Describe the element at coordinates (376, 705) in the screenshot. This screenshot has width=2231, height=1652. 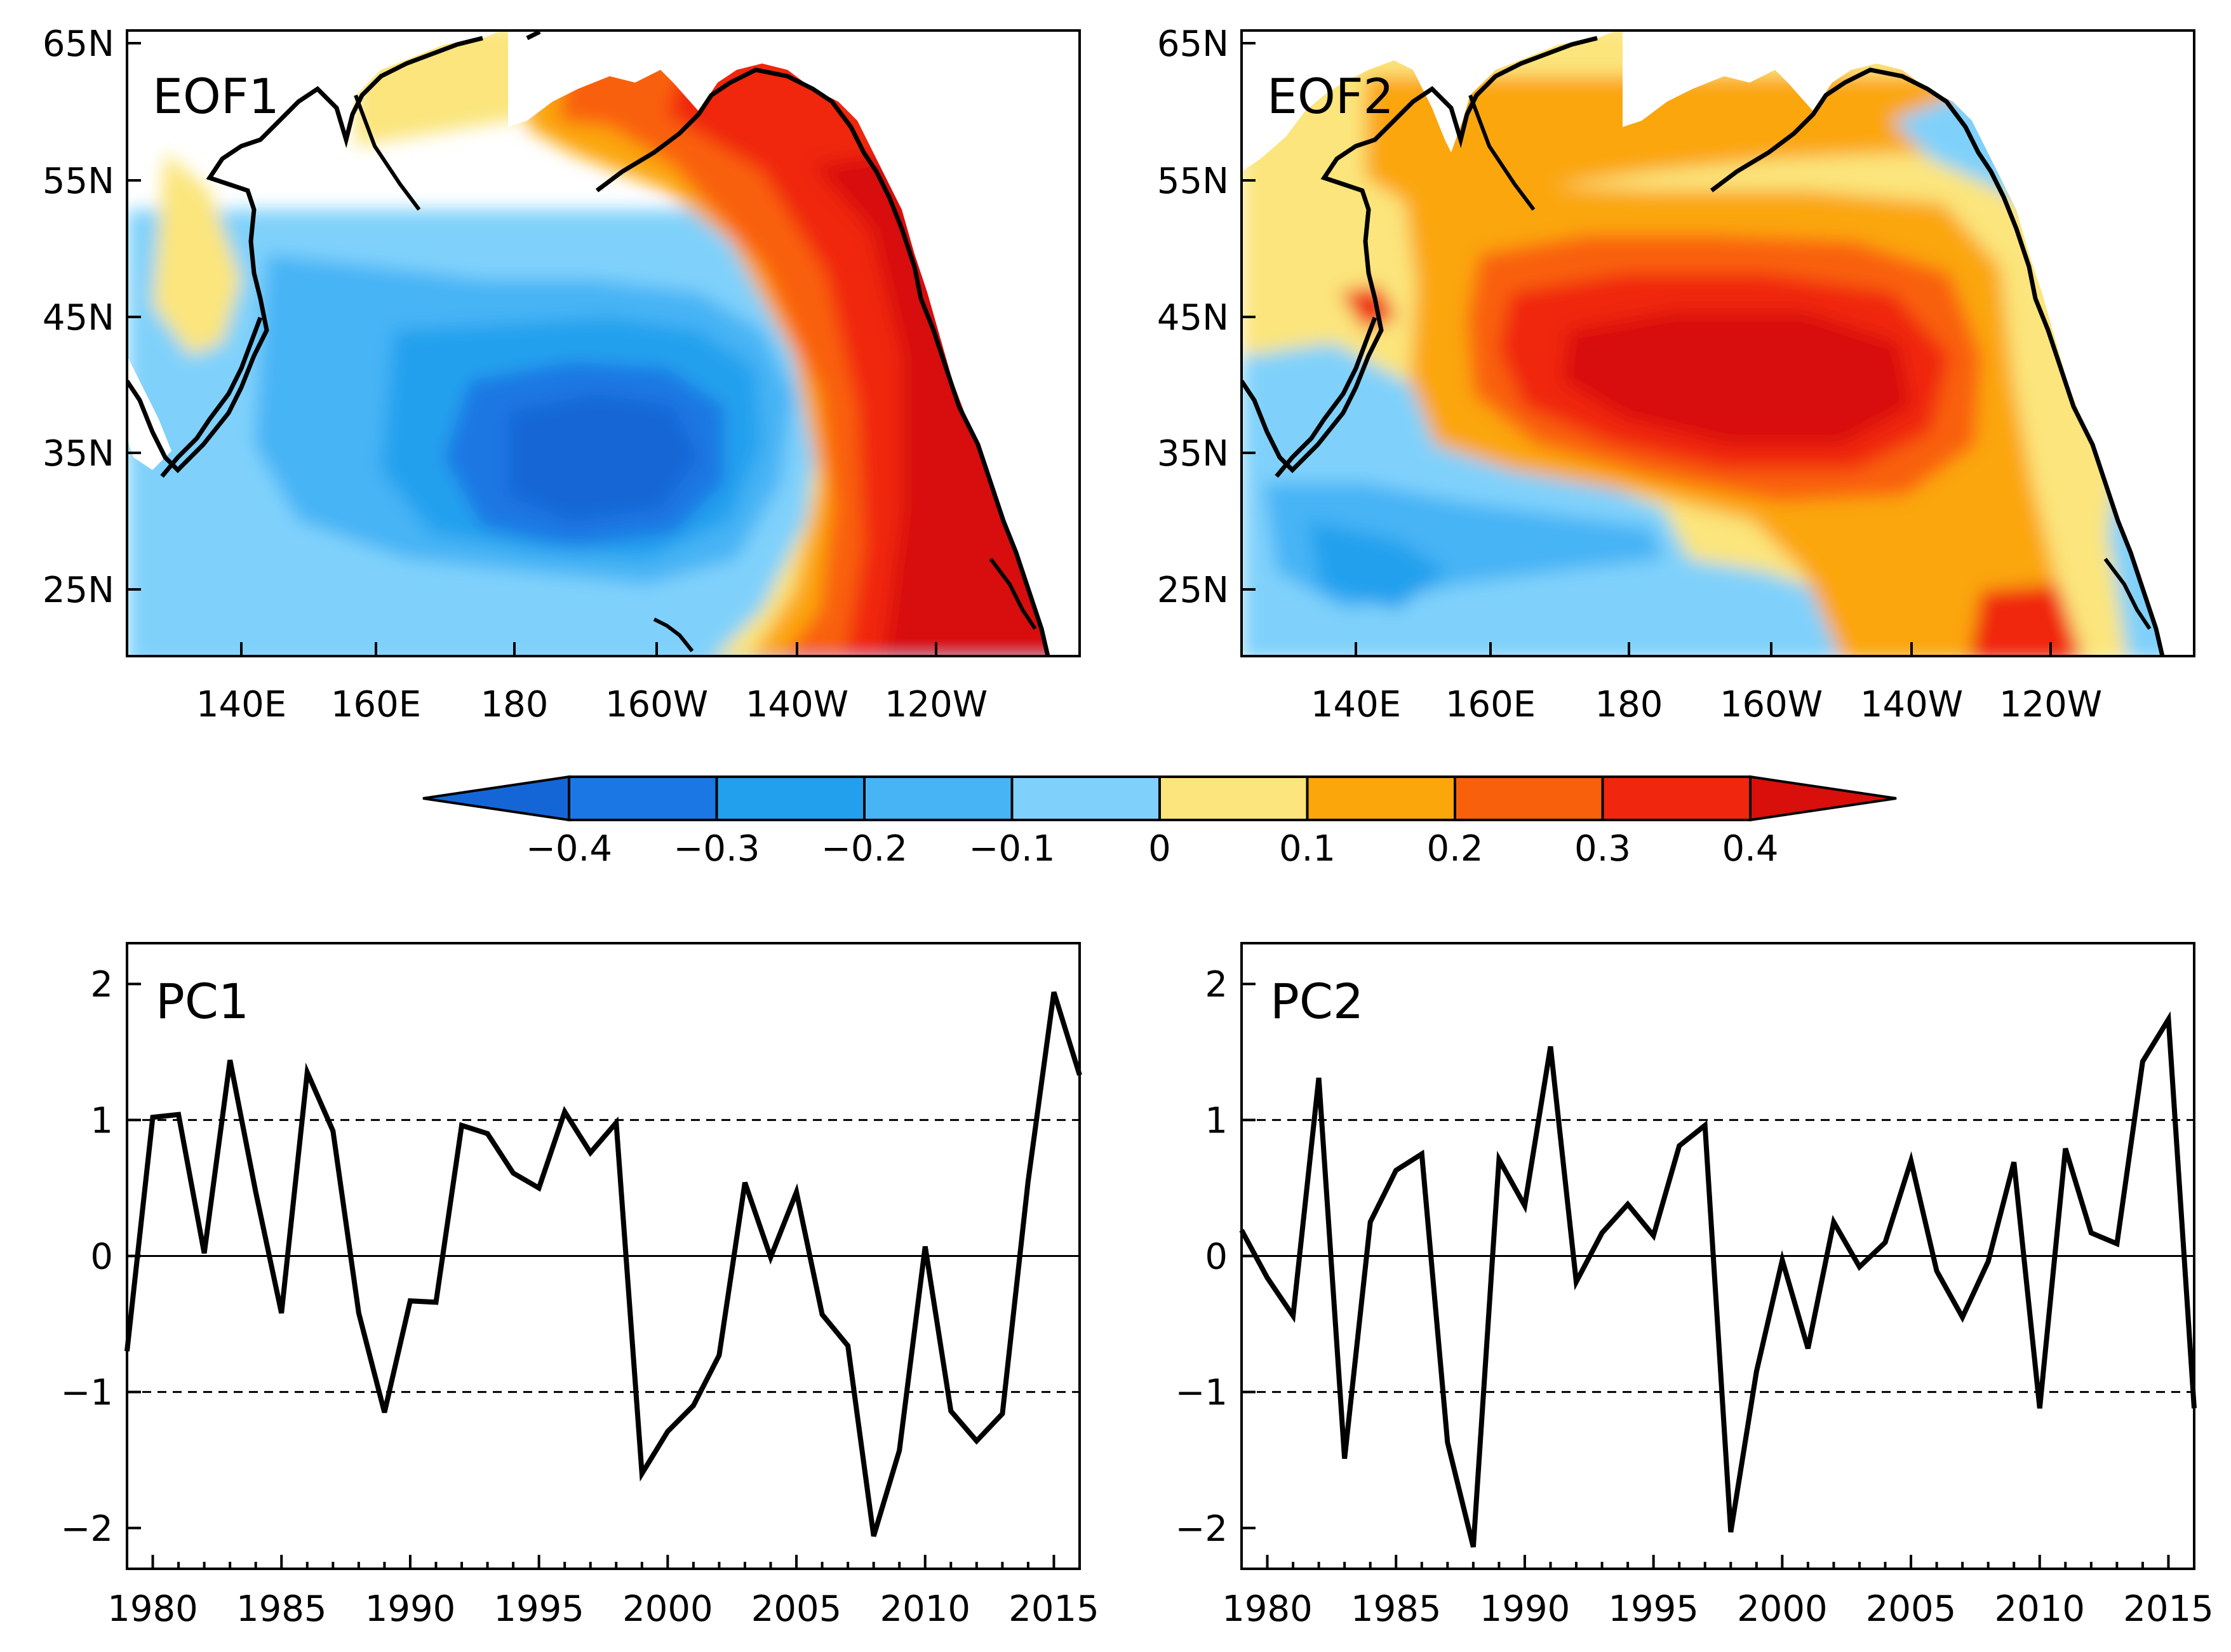
I see `eof1-lon-label: 160E` at that location.